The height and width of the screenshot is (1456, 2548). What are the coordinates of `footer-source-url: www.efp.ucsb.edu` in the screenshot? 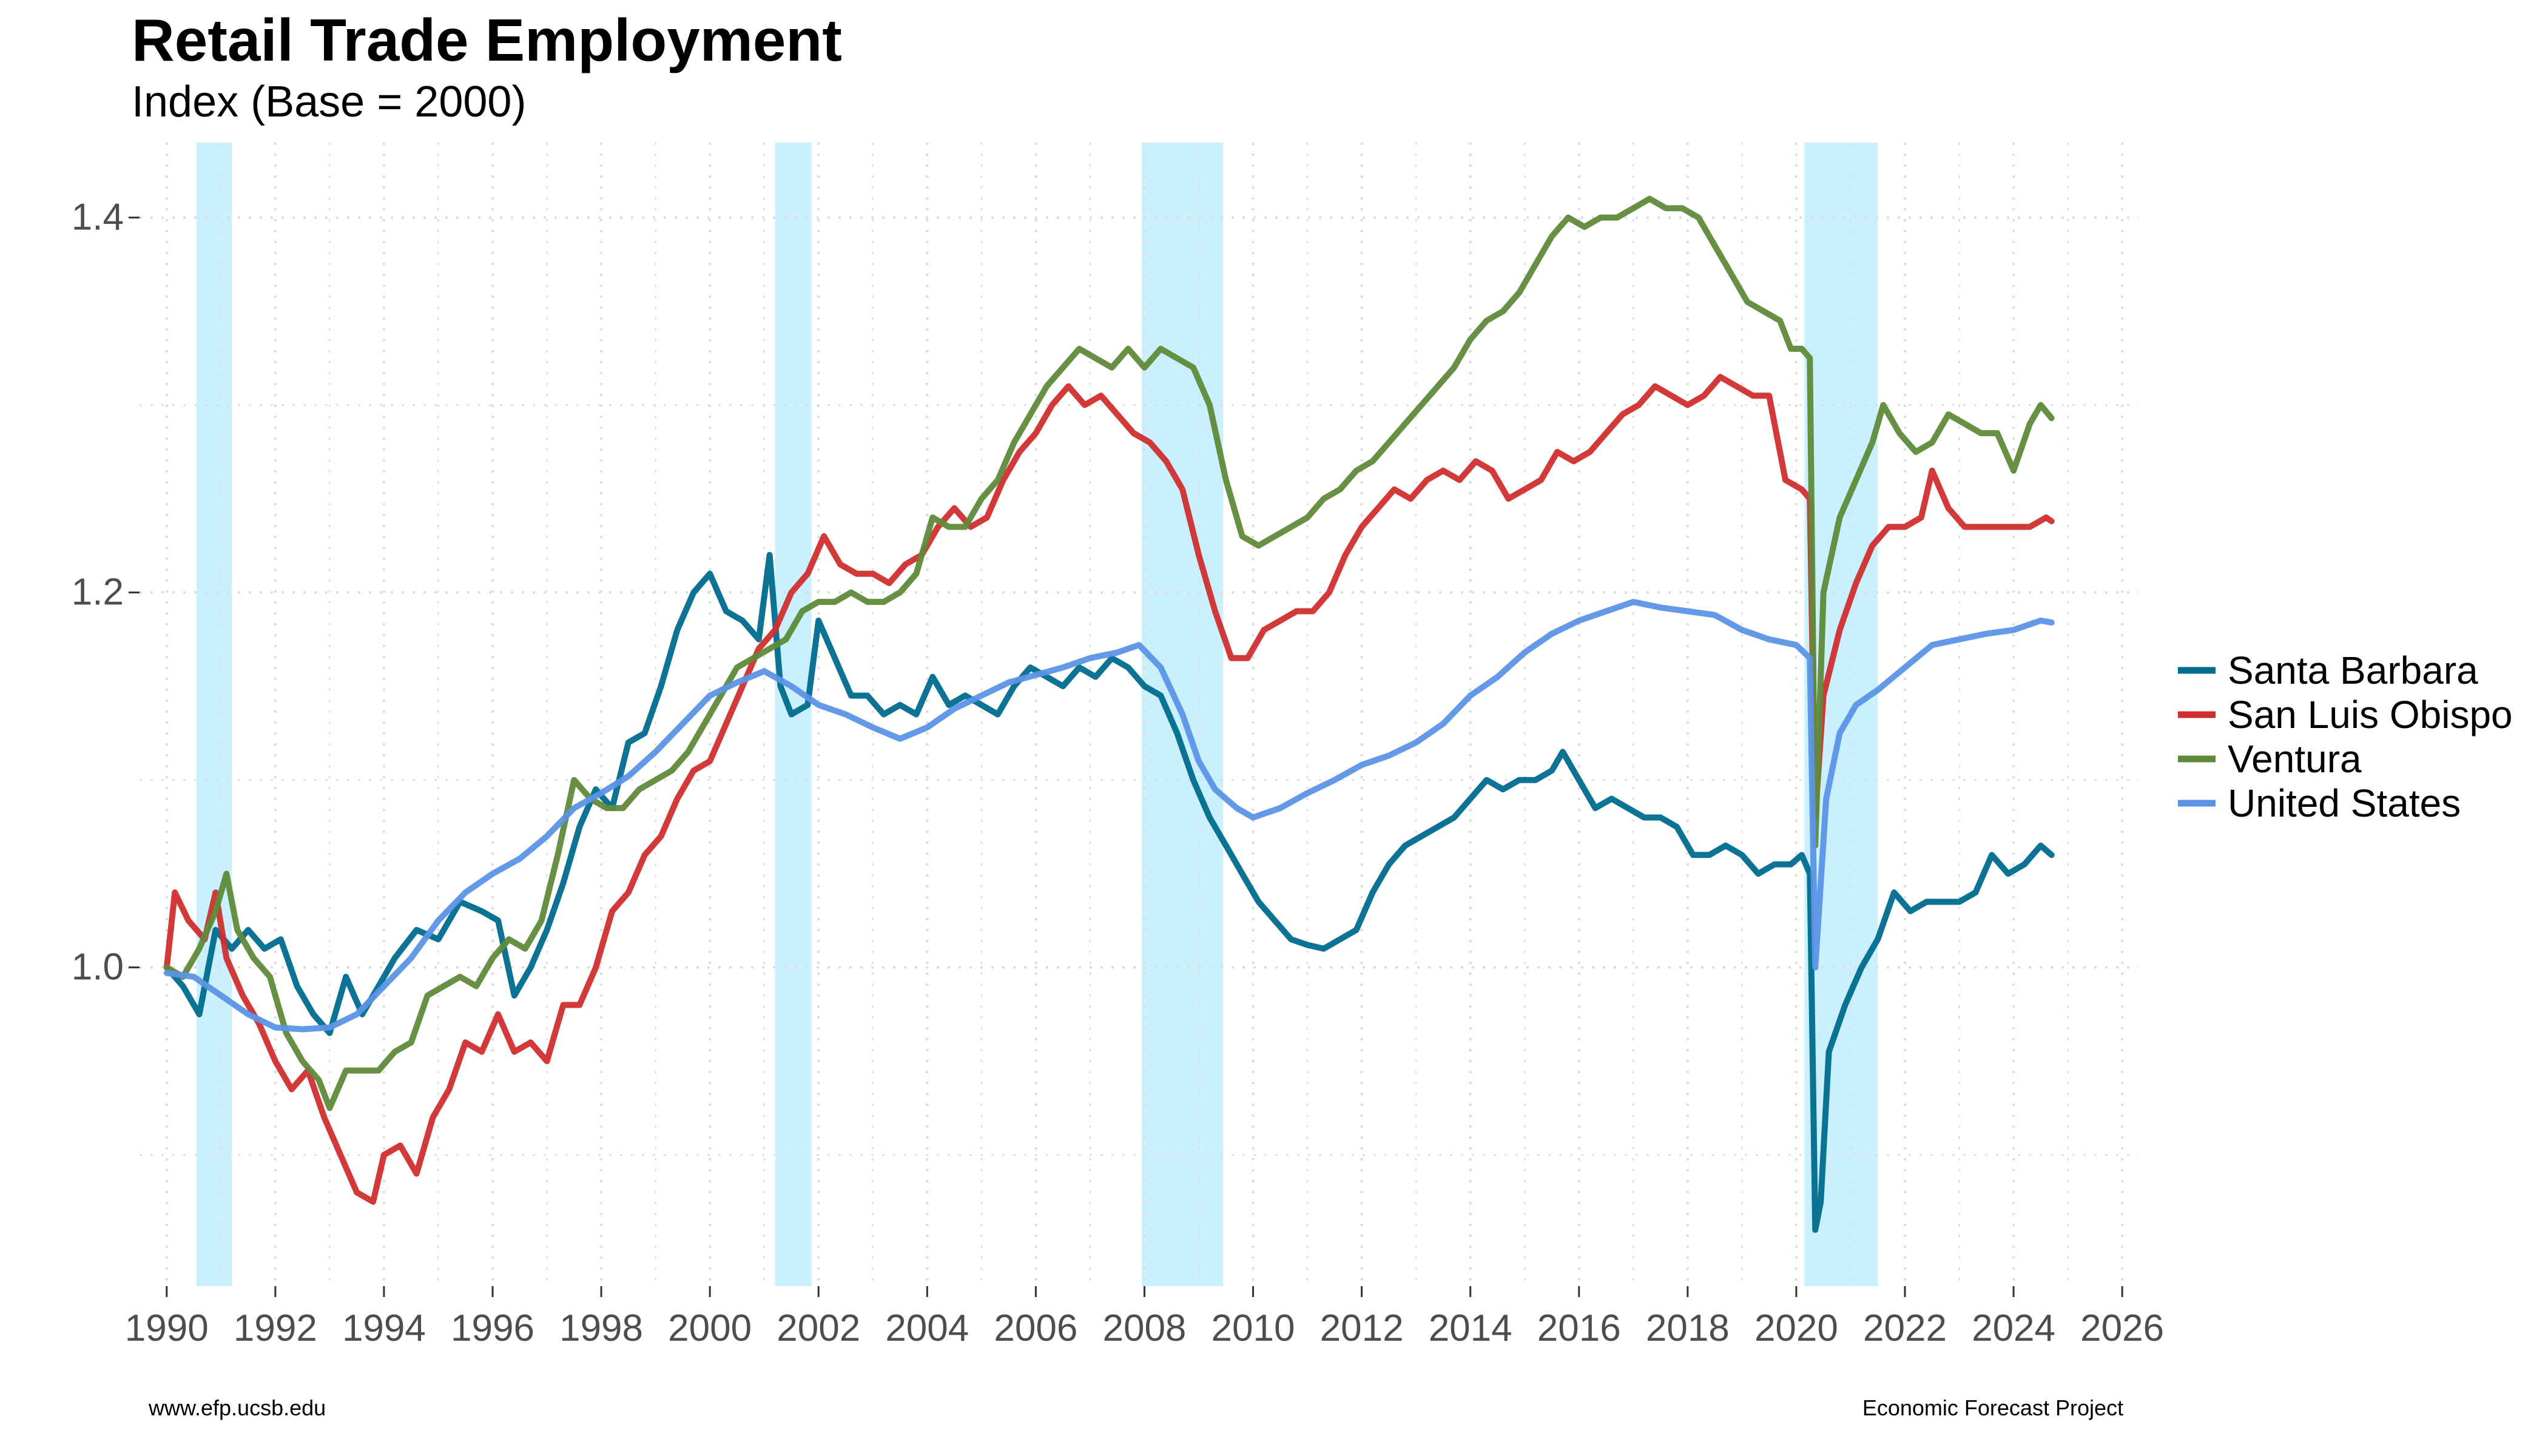 It's located at (237, 1408).